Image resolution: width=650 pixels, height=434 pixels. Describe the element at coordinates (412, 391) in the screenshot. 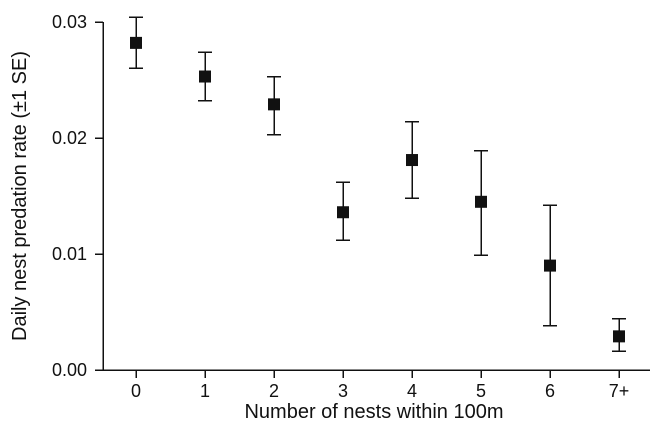

I see `x-tick-label: 4` at that location.